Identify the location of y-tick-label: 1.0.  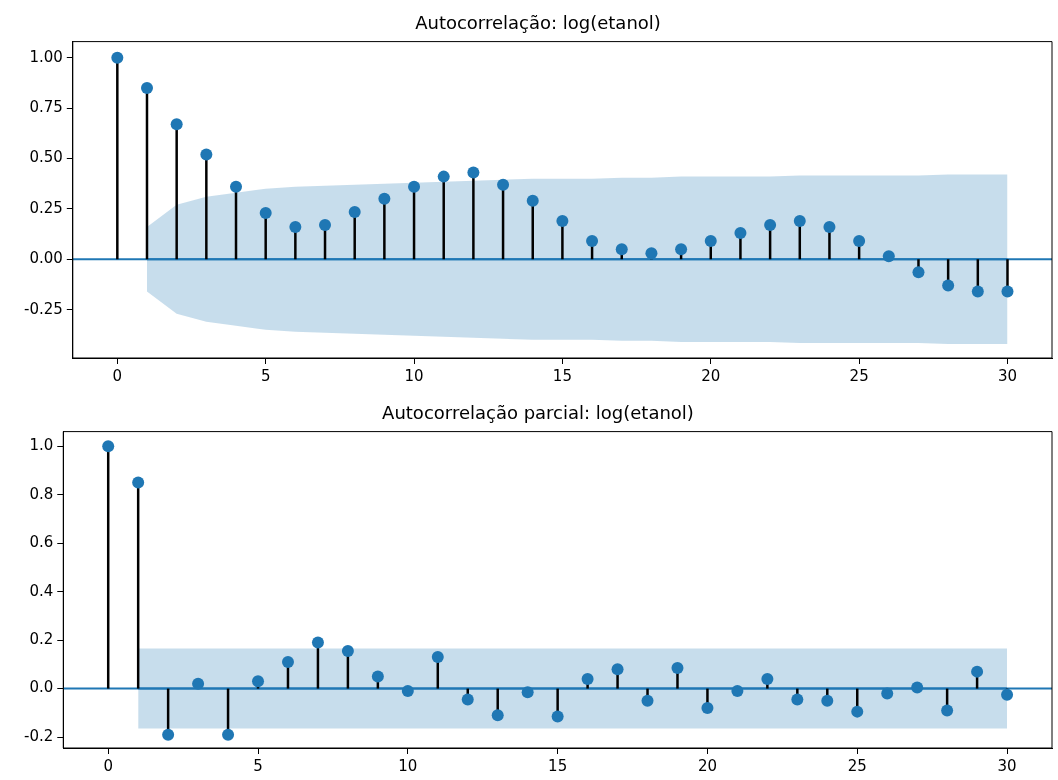
(41, 445).